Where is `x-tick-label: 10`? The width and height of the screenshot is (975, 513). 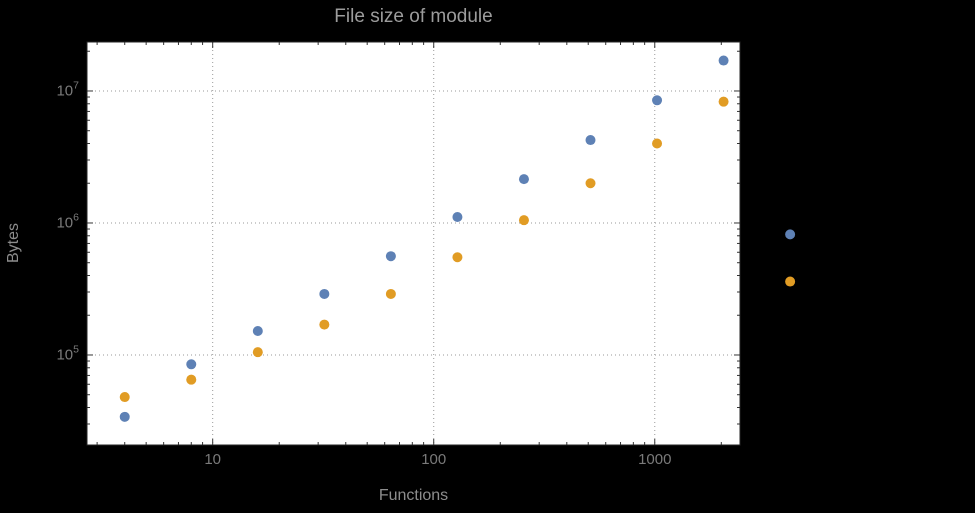 x-tick-label: 10 is located at coordinates (212, 459).